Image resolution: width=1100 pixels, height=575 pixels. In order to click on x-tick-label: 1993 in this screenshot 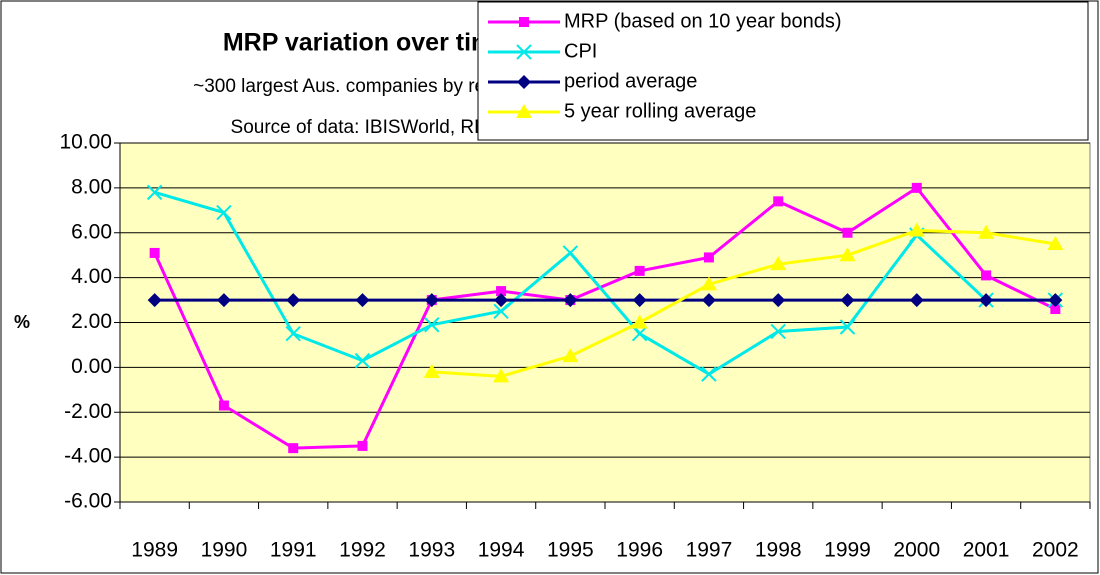, I will do `click(431, 550)`.